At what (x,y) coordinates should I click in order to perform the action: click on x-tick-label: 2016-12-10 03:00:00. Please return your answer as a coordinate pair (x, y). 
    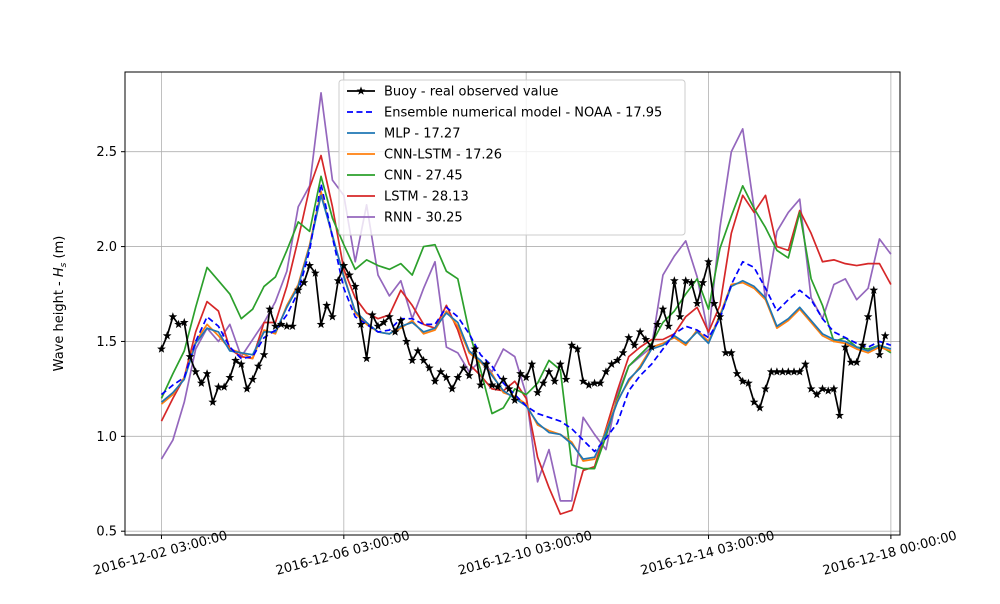
    Looking at the image, I should click on (525, 554).